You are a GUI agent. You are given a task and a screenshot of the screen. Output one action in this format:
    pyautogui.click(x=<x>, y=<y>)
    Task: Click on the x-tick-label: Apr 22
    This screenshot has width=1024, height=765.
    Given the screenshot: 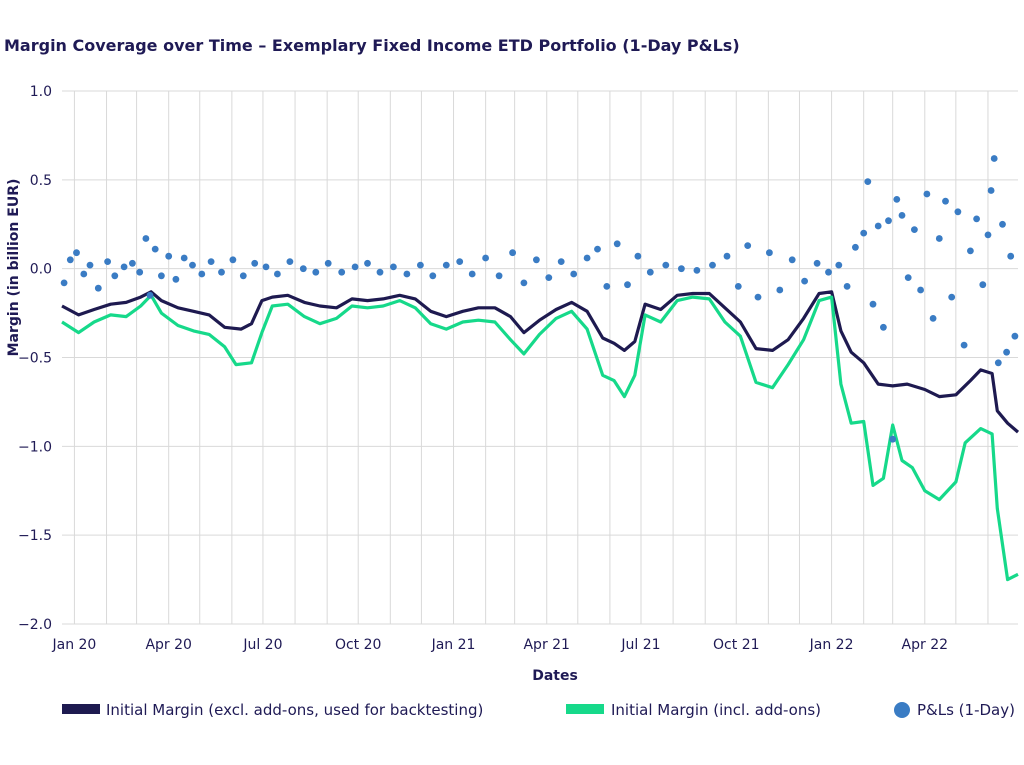 What is the action you would take?
    pyautogui.click(x=925, y=645)
    